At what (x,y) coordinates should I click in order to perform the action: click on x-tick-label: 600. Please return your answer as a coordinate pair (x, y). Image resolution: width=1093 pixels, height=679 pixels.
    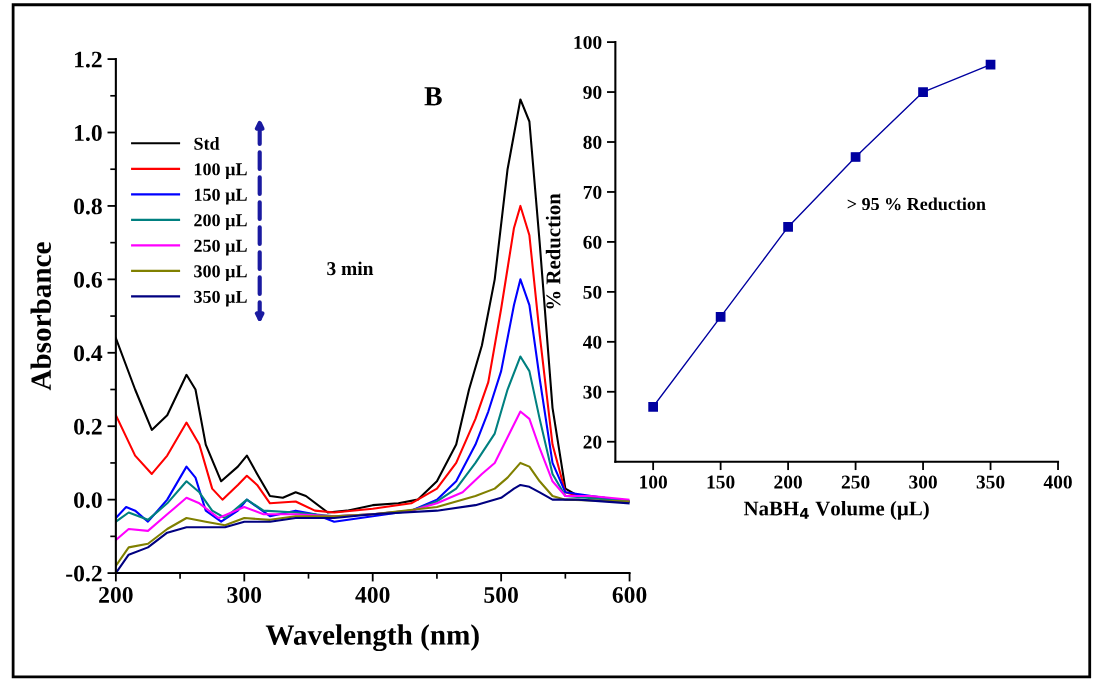
    Looking at the image, I should click on (629, 594).